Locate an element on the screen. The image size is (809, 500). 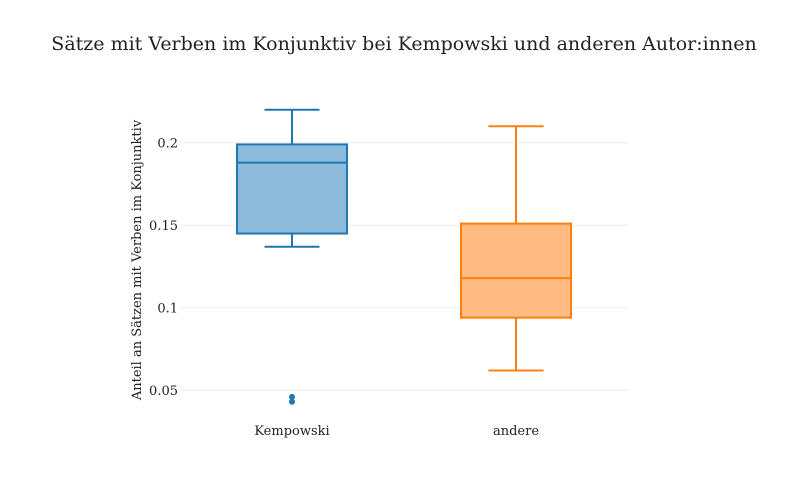
x-ticks: Kempowski andere is located at coordinates (396, 431).